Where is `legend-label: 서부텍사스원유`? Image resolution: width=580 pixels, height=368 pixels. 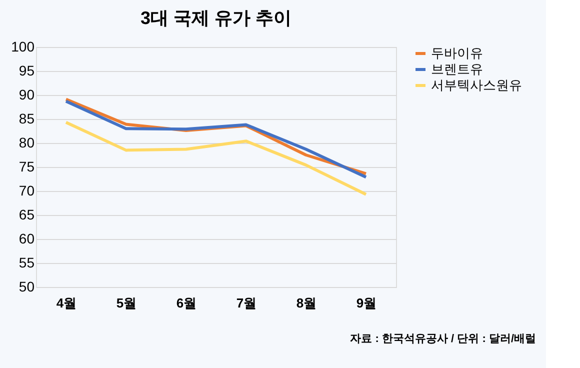
legend-label: 서부텍사스원유 is located at coordinates (476, 85).